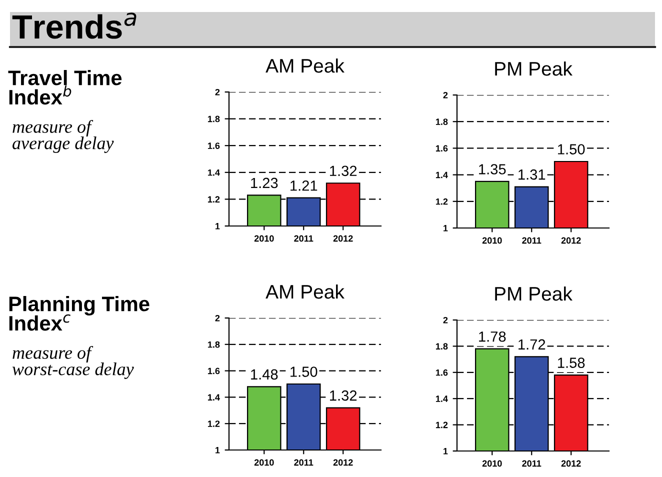 The width and height of the screenshot is (662, 477). Describe the element at coordinates (264, 374) in the screenshot. I see `data-label: 1.48` at that location.